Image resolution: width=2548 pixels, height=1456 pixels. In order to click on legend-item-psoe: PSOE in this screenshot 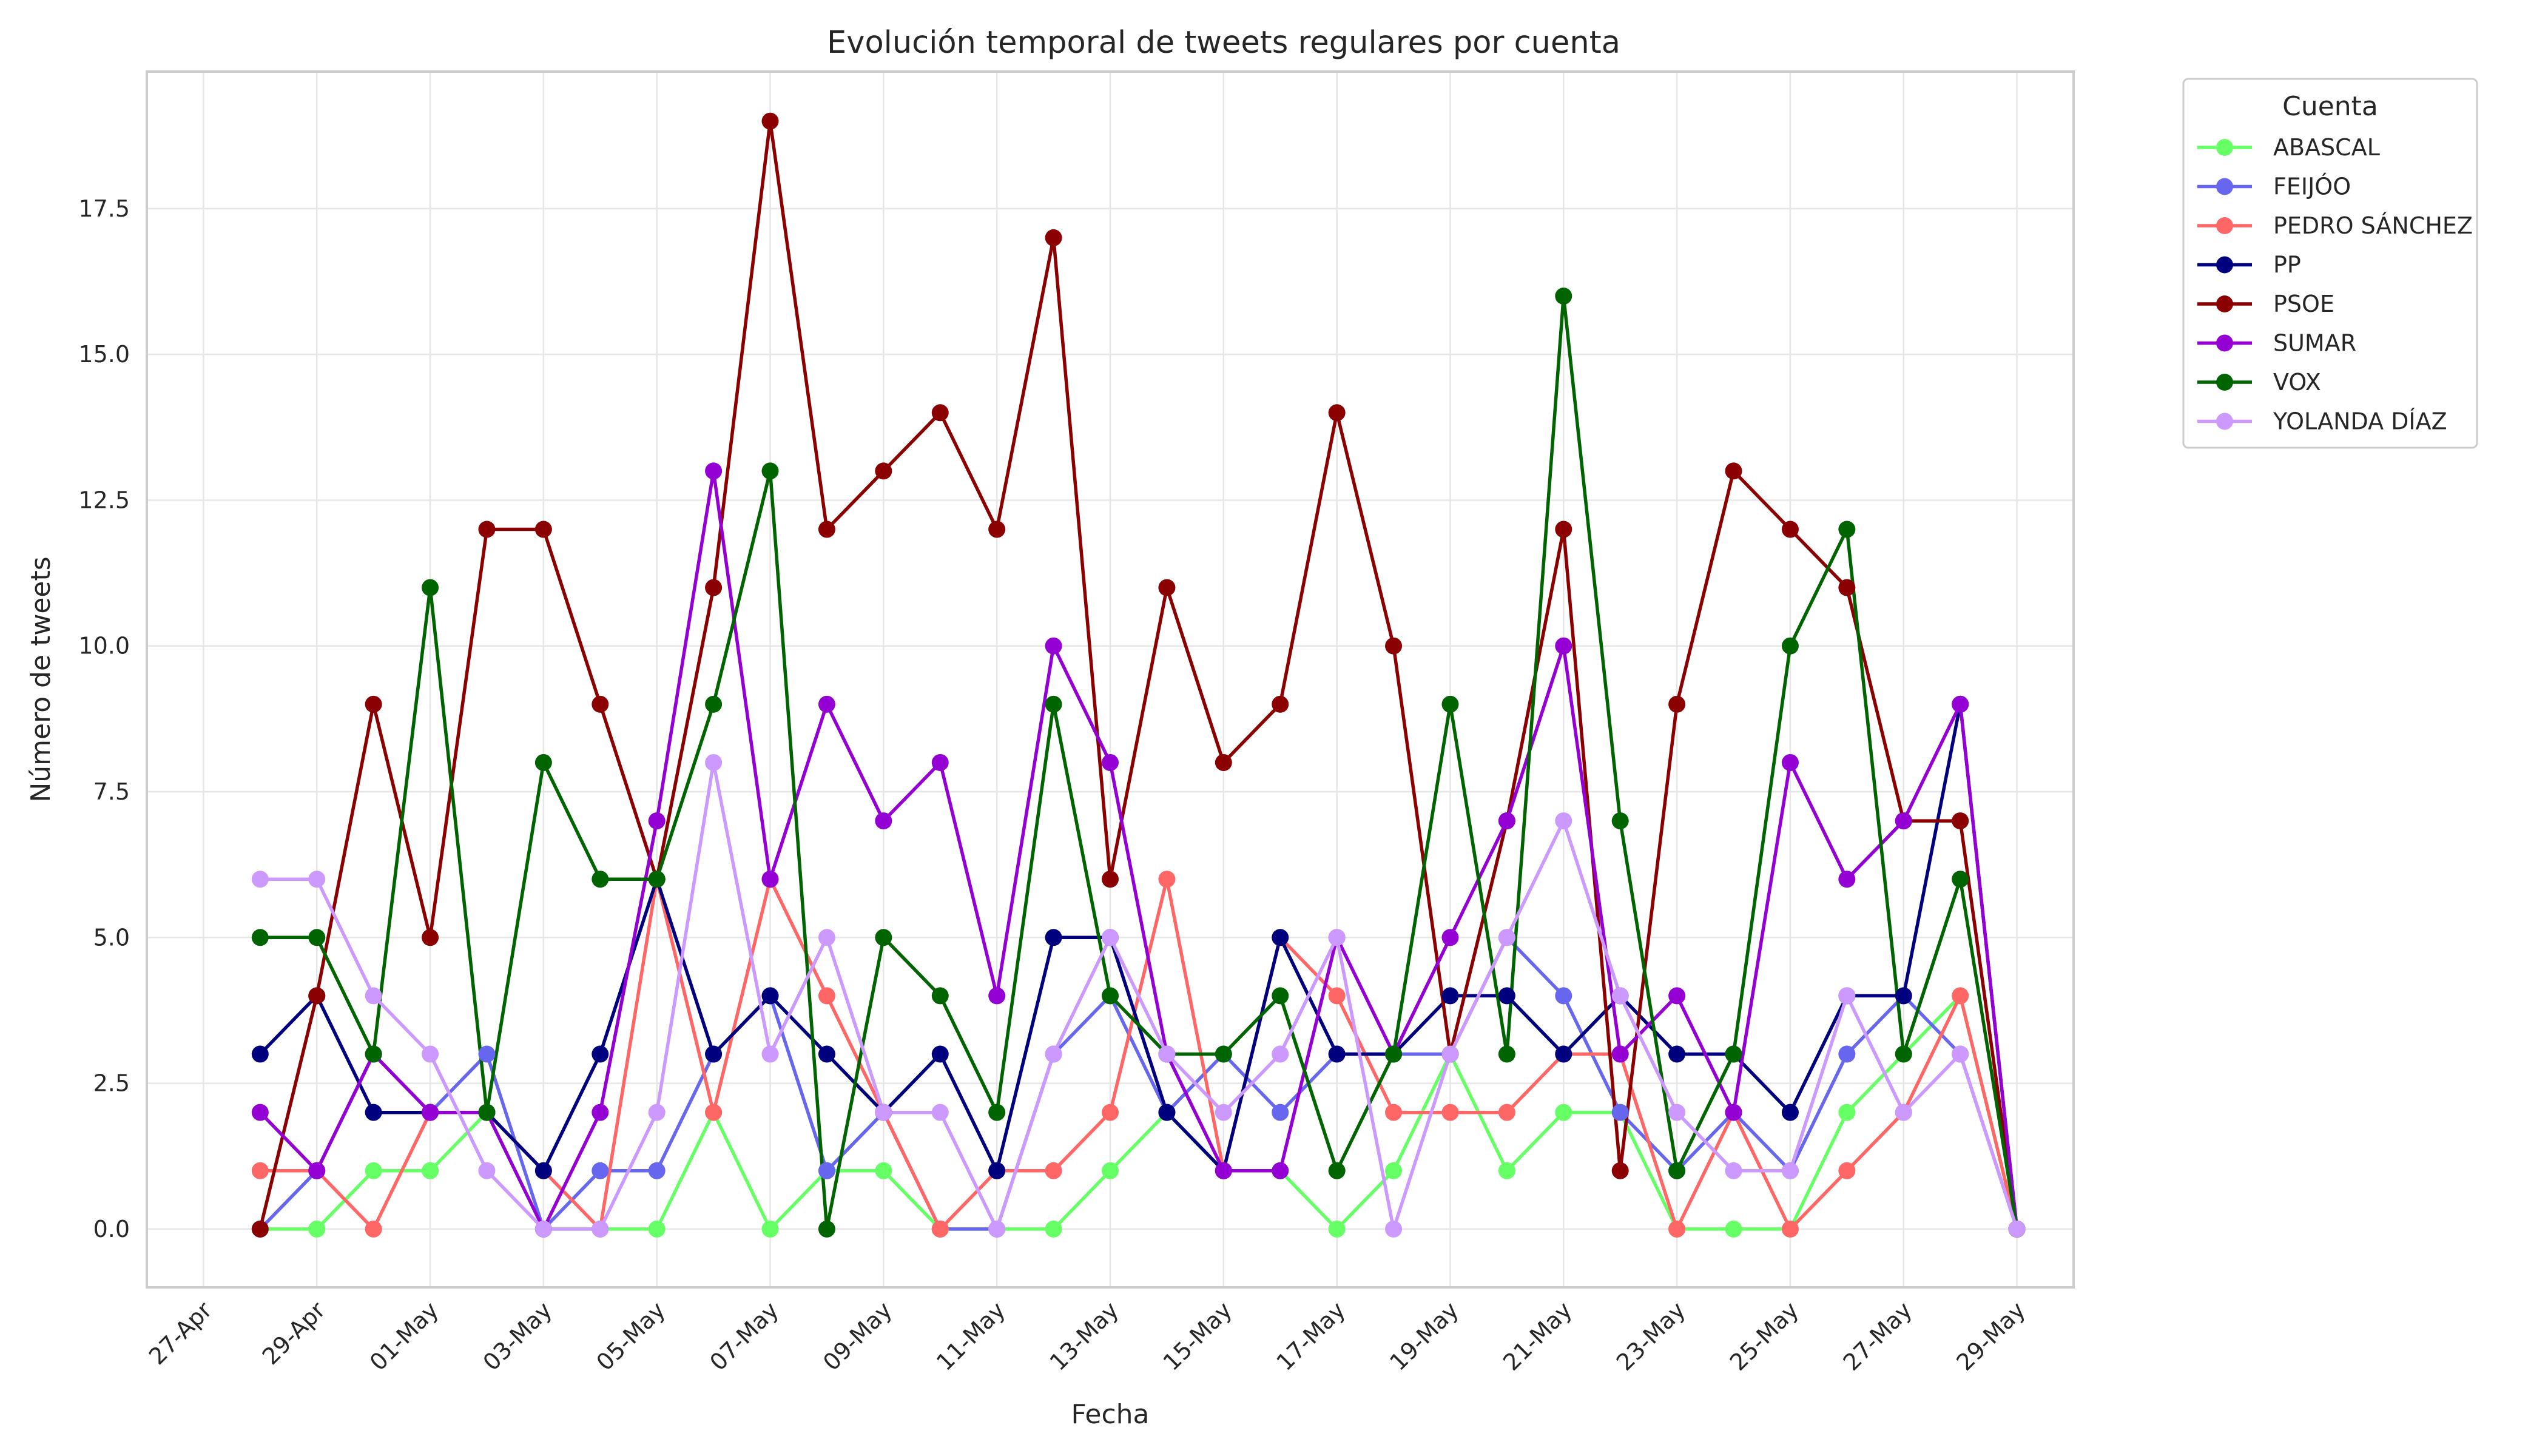, I will do `click(2265, 304)`.